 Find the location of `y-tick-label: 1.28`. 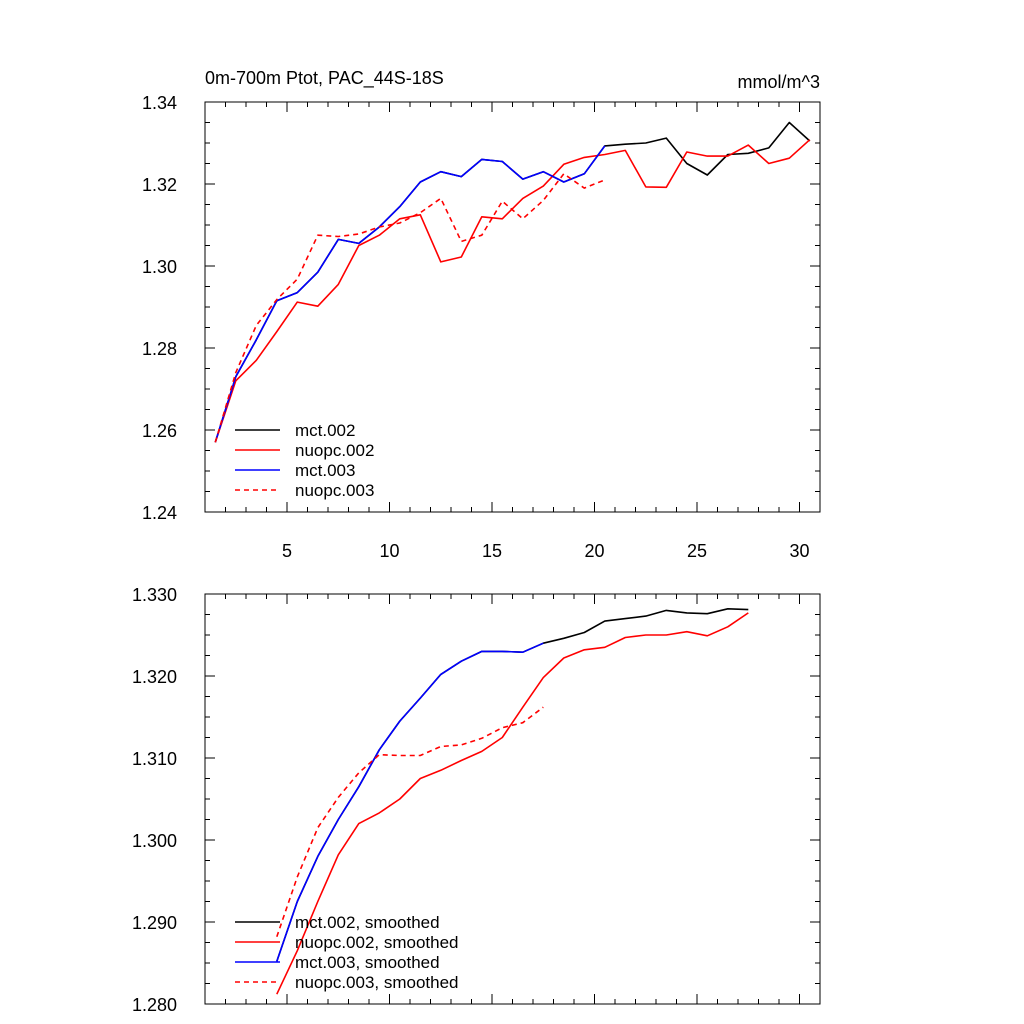

y-tick-label: 1.28 is located at coordinates (159, 349).